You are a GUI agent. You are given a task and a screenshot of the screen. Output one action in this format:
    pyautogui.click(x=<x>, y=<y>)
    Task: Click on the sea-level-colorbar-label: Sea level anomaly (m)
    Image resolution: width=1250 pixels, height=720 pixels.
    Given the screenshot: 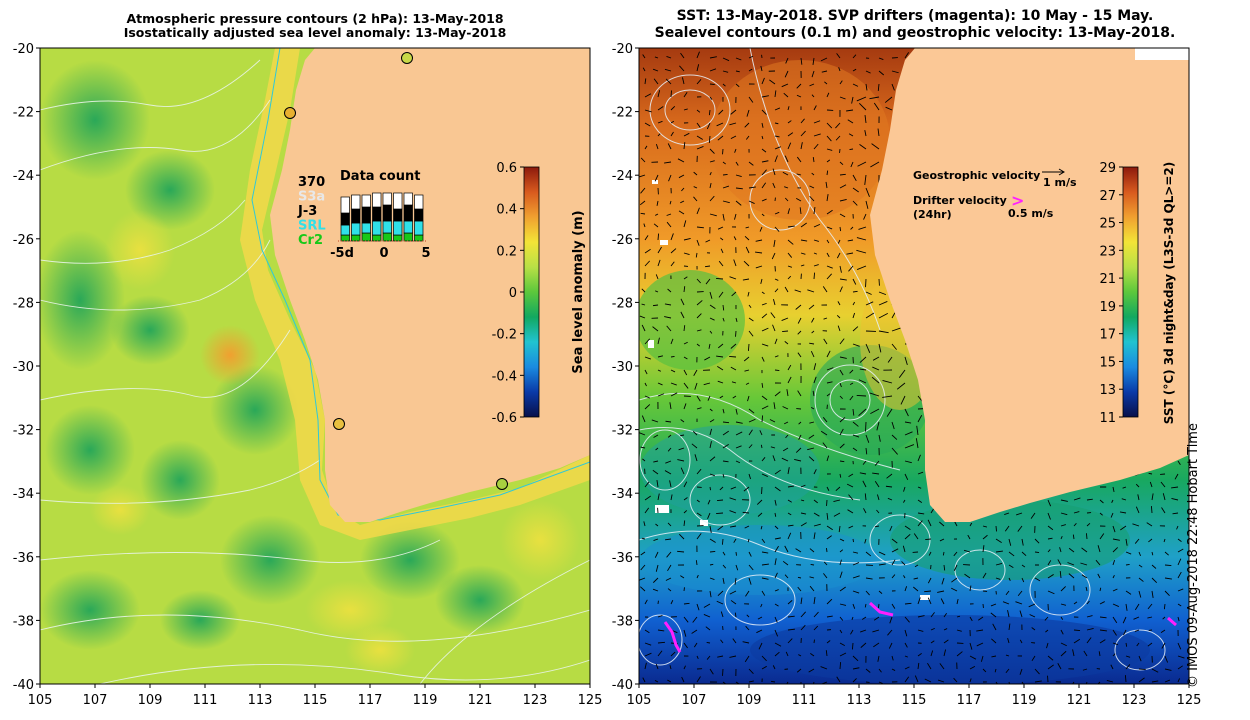 What is the action you would take?
    pyautogui.click(x=578, y=291)
    